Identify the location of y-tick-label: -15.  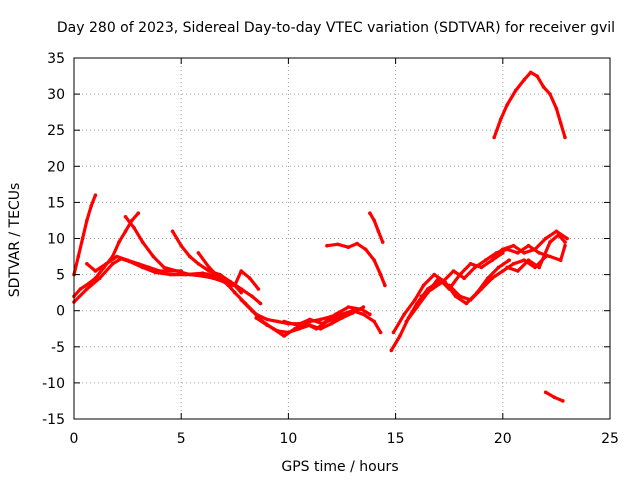
(53, 420).